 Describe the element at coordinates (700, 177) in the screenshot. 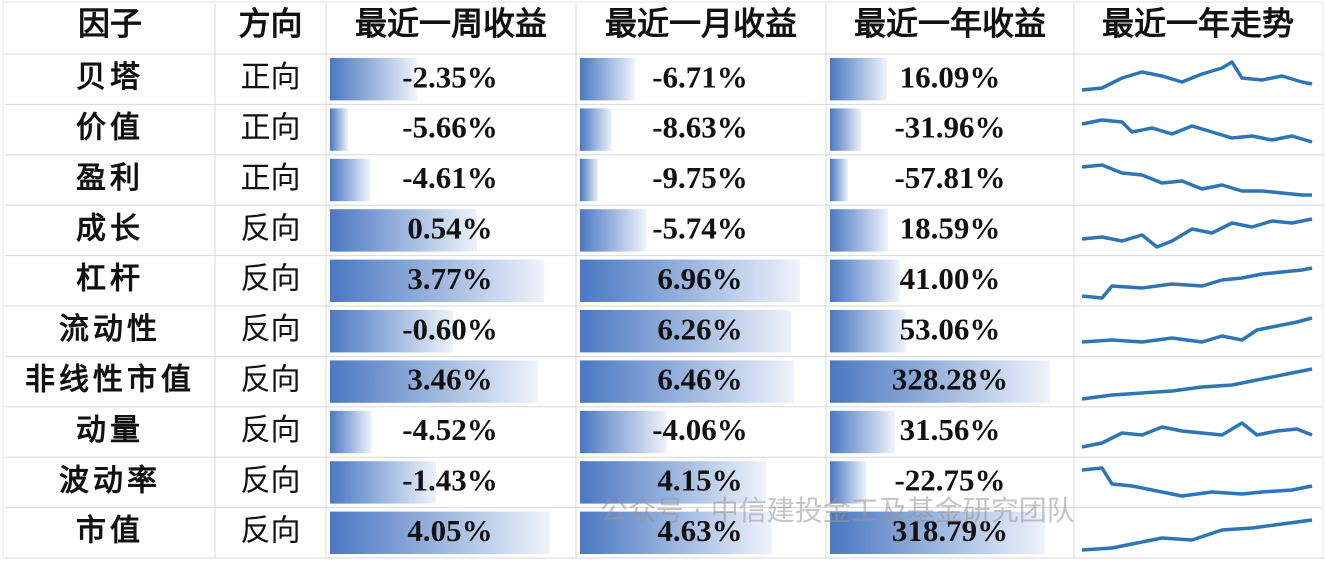

I see `value-cell: -9.75%` at that location.